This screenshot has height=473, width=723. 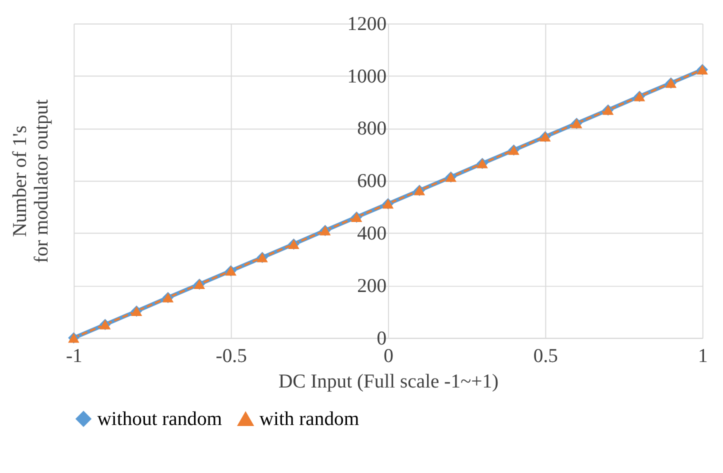 What do you see at coordinates (545, 355) in the screenshot?
I see `x-tick-label: 0.5` at bounding box center [545, 355].